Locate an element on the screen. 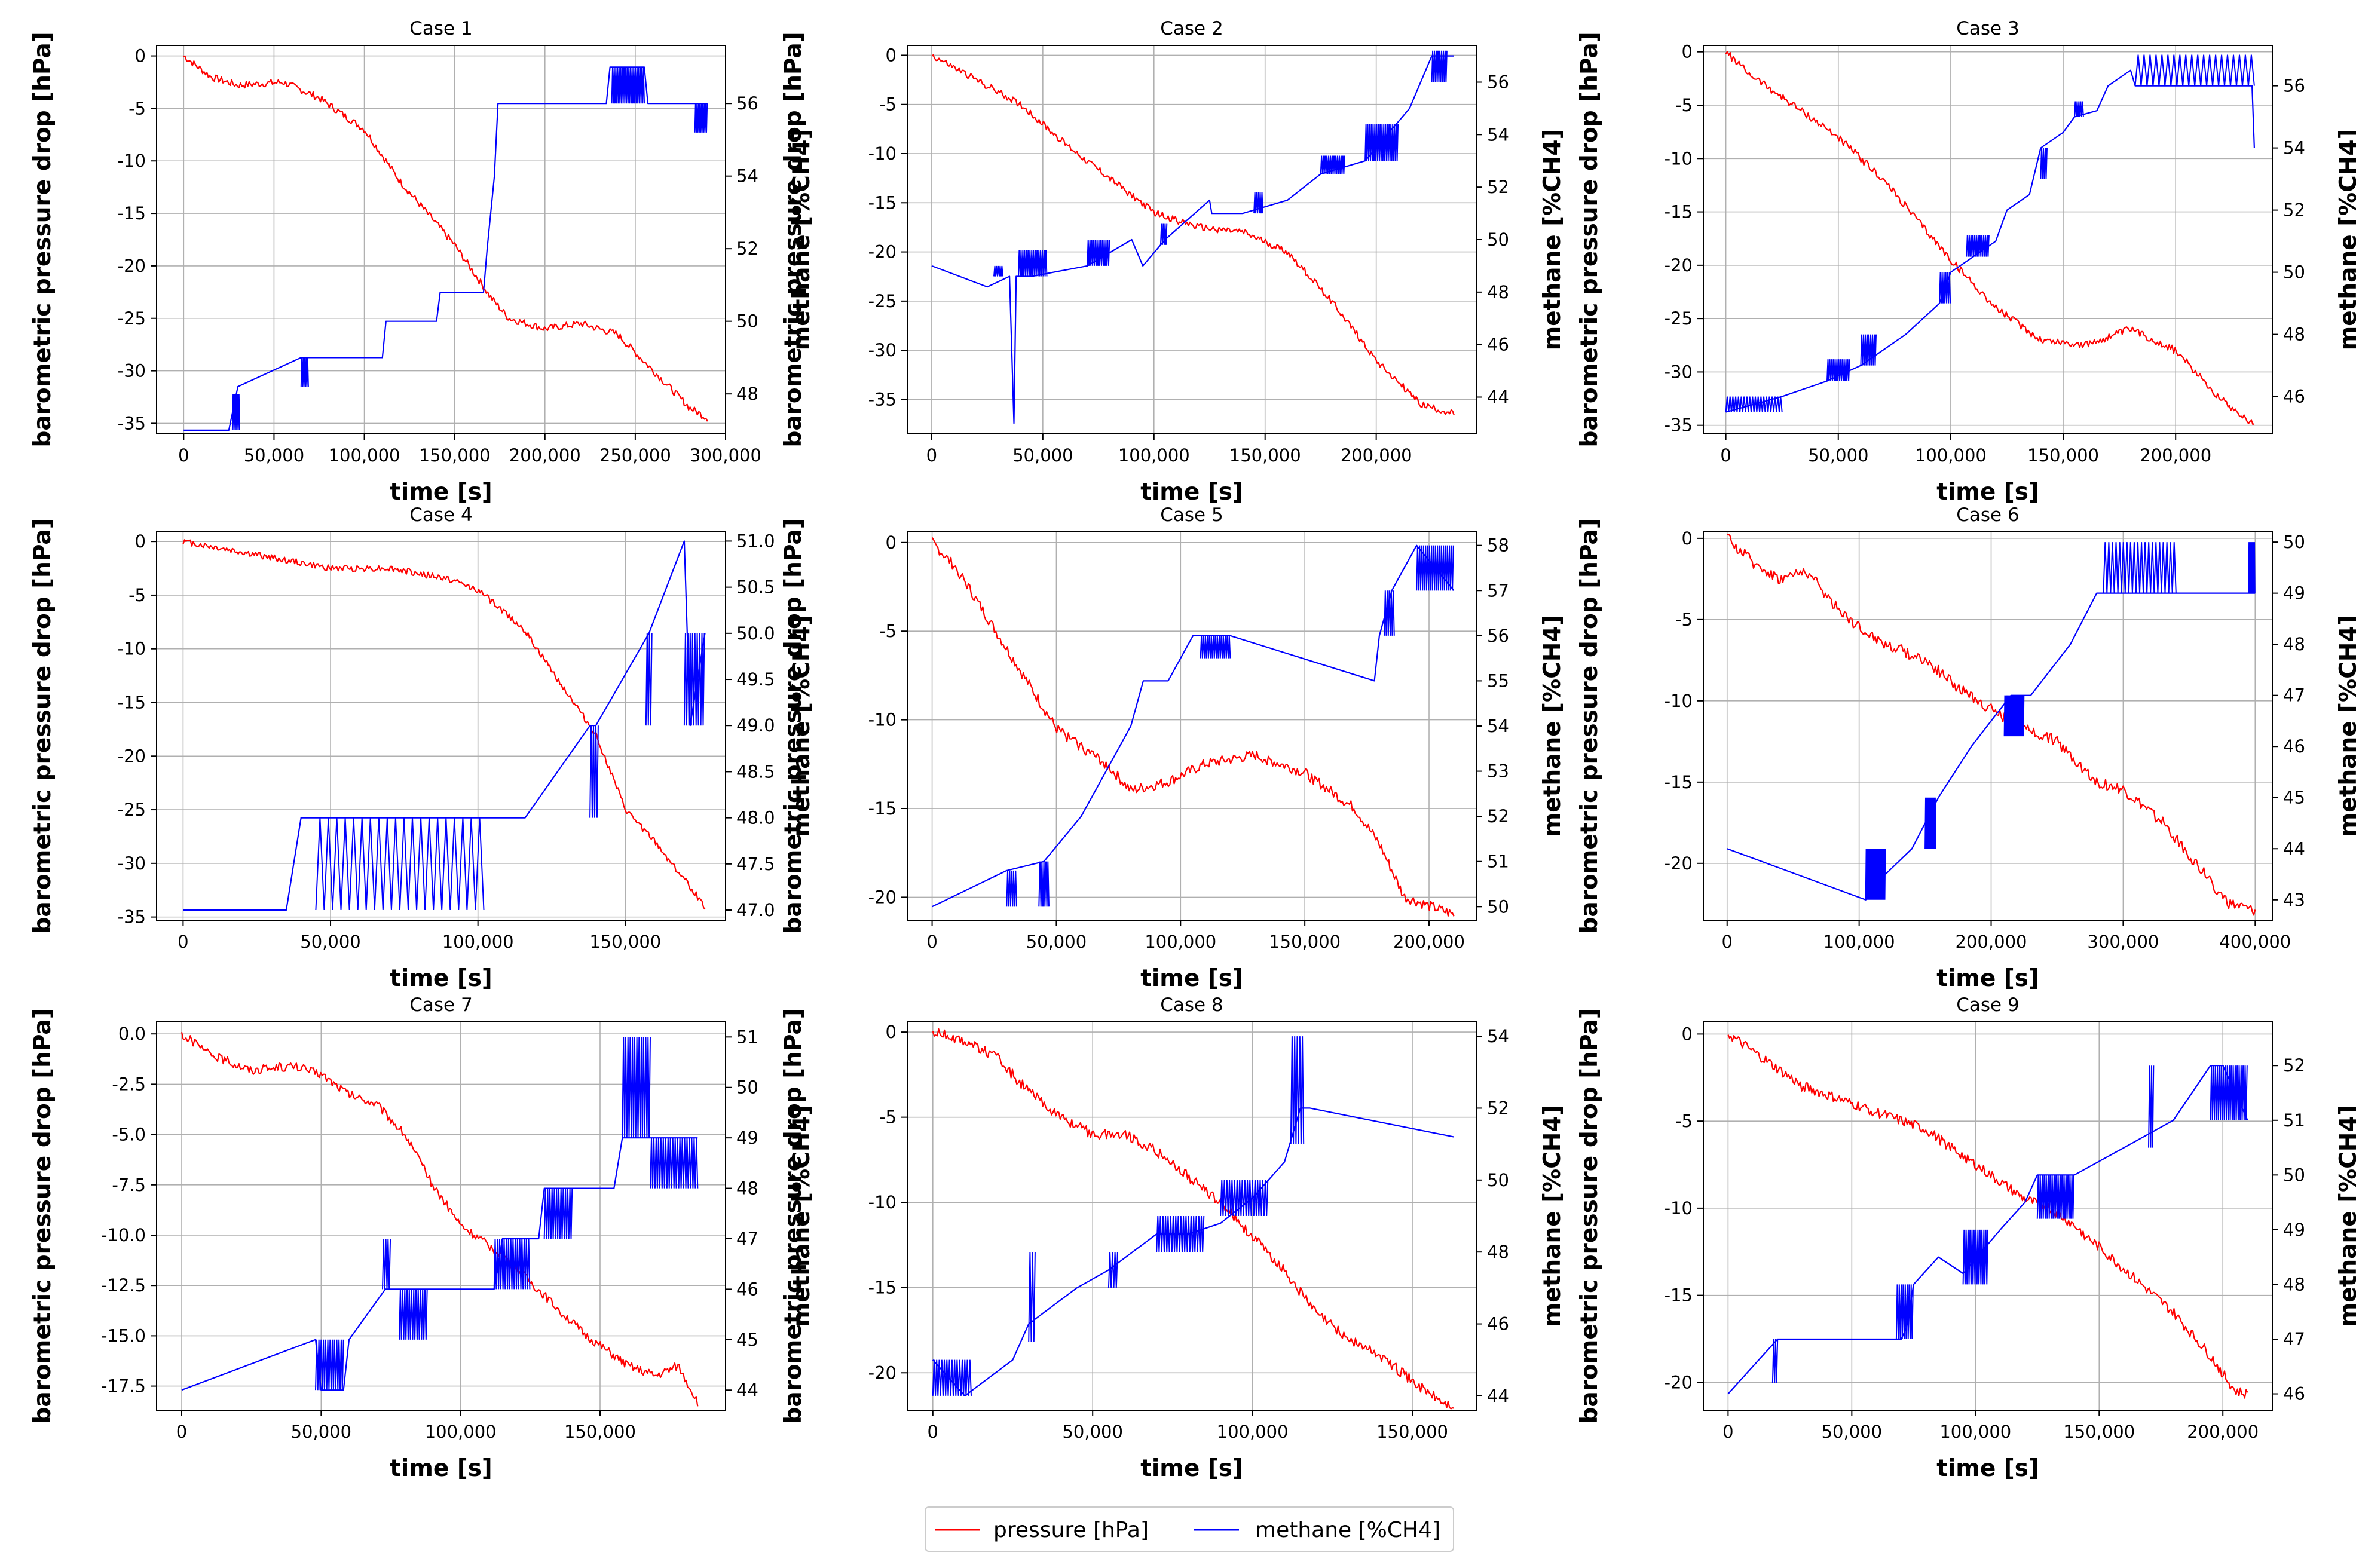 The height and width of the screenshot is (1568, 2356). y-tick-label-right: 49.0 is located at coordinates (755, 725).